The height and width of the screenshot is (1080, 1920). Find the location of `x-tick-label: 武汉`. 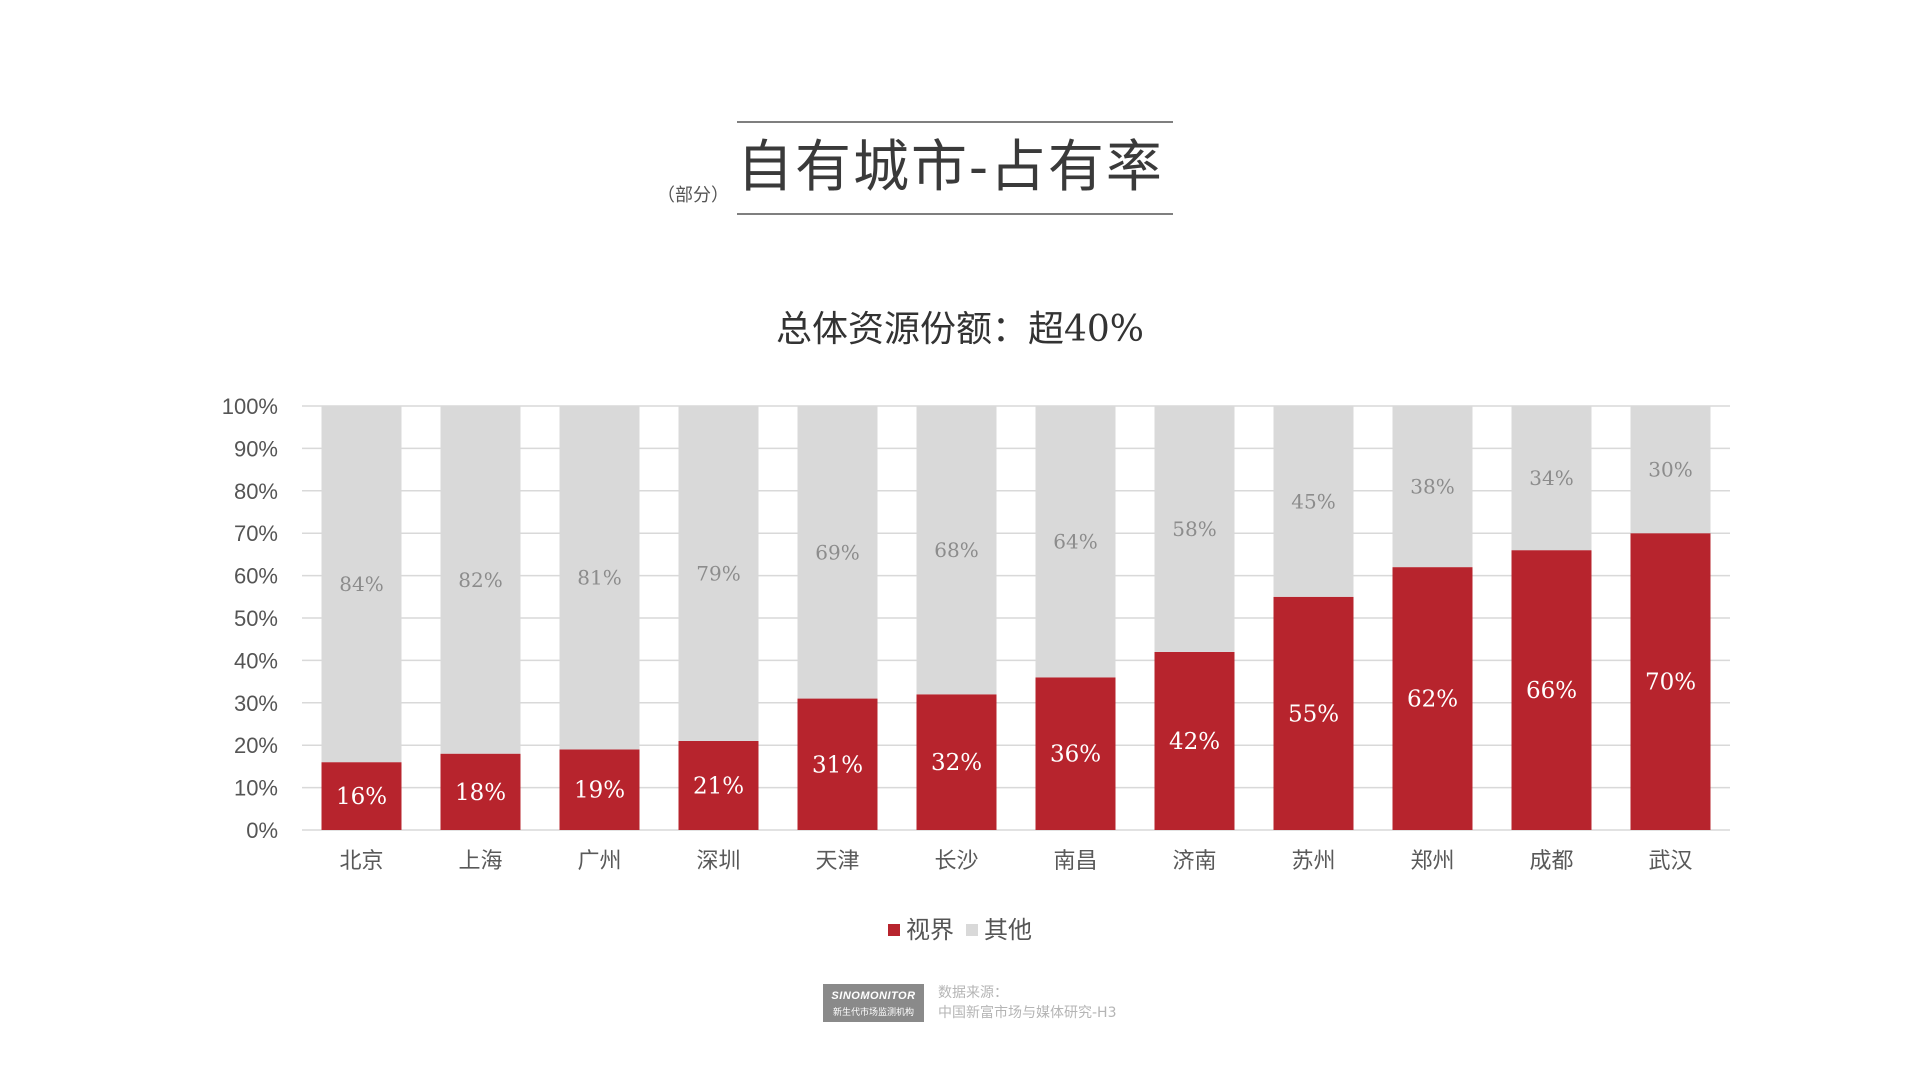

x-tick-label: 武汉 is located at coordinates (1670, 861).